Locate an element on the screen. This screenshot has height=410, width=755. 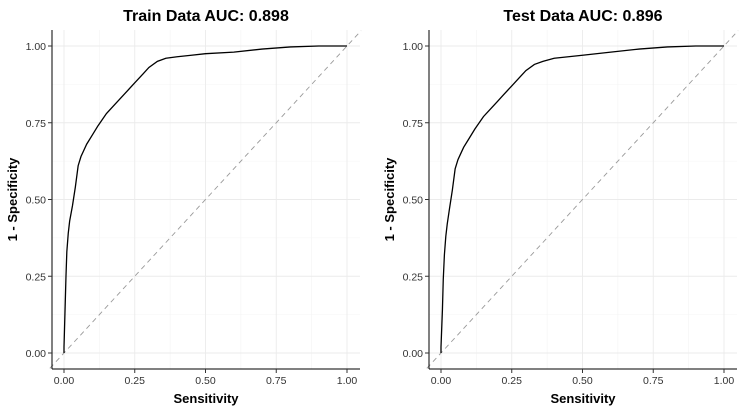
chart-title: Train Data AUC: 0.898 is located at coordinates (206, 16).